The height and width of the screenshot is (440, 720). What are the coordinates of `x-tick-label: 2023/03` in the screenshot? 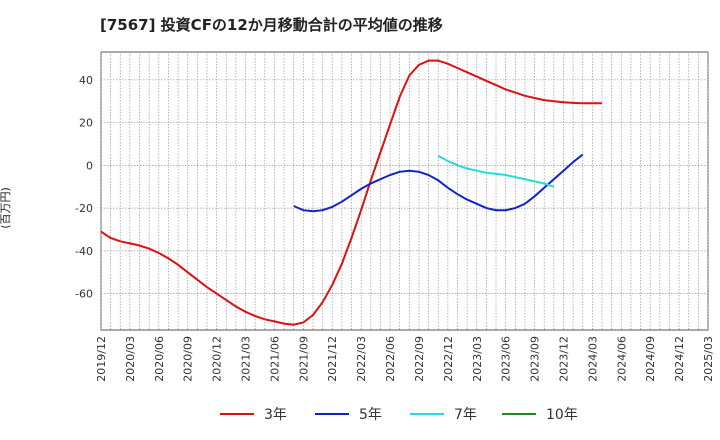 It's located at (477, 359).